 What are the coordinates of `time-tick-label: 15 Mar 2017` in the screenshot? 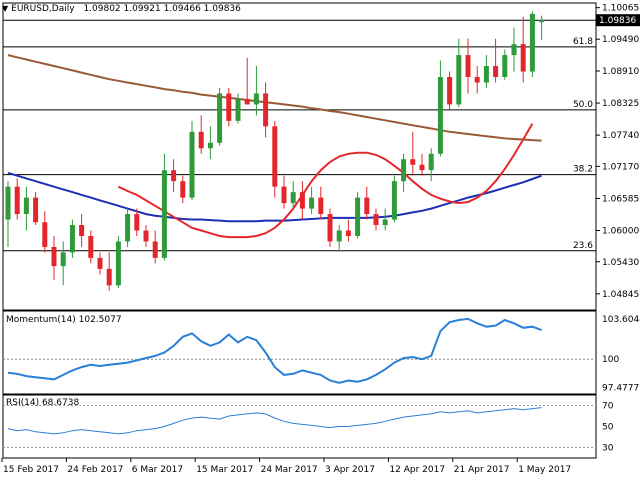 It's located at (224, 470).